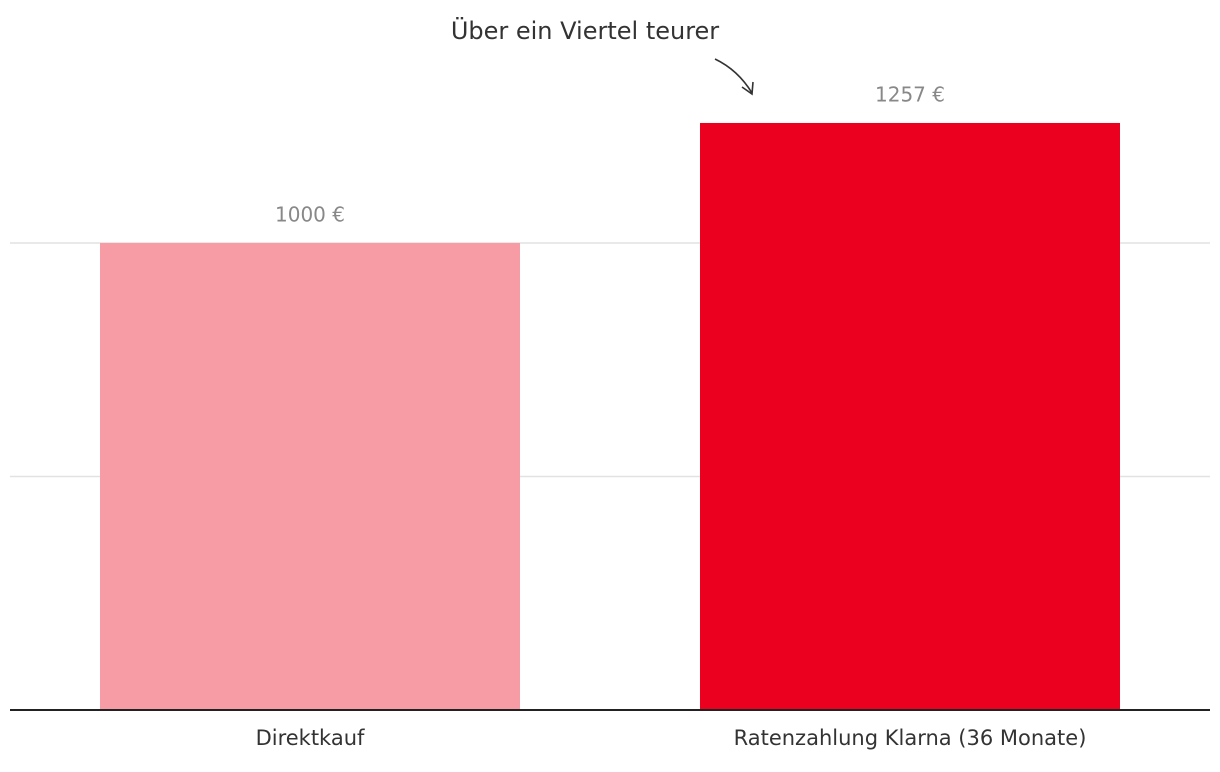 This screenshot has width=1220, height=772. What do you see at coordinates (585, 30) in the screenshot?
I see `annotation: Über ein Viertel teurer` at bounding box center [585, 30].